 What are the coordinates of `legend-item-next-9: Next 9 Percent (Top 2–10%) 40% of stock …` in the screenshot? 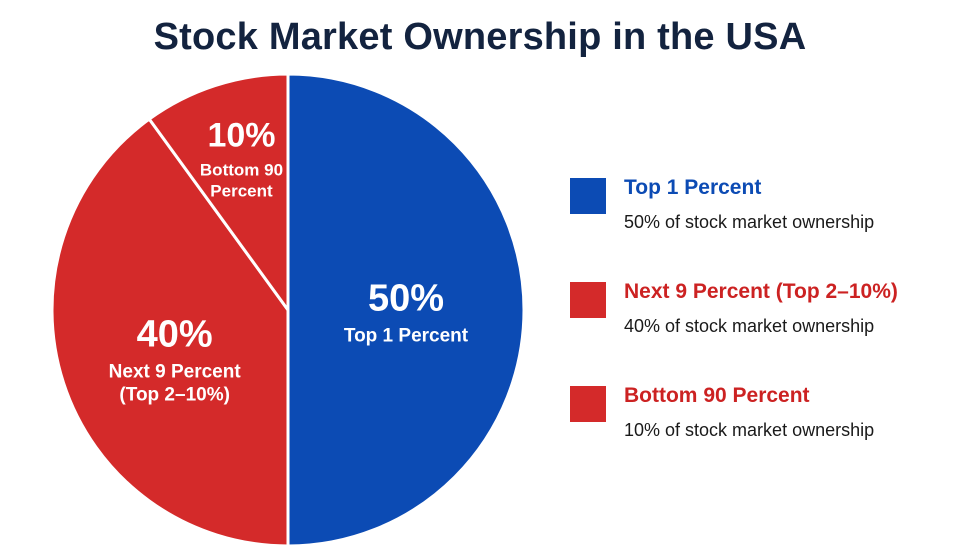 It's located at (760, 328).